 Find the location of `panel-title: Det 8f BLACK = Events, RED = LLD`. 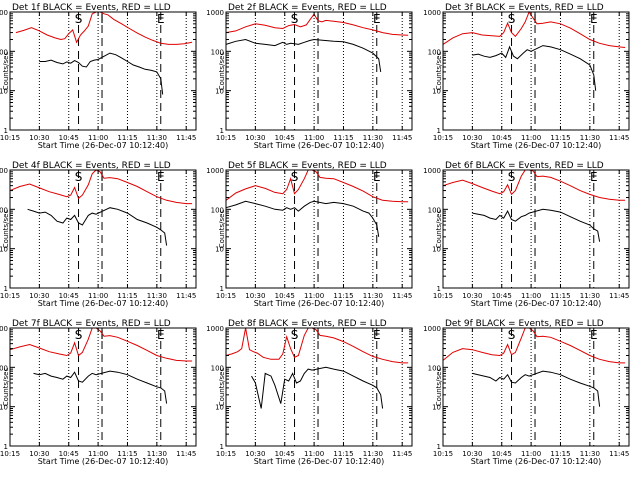

panel-title: Det 8f BLACK = Events, RED = LLD is located at coordinates (307, 324).